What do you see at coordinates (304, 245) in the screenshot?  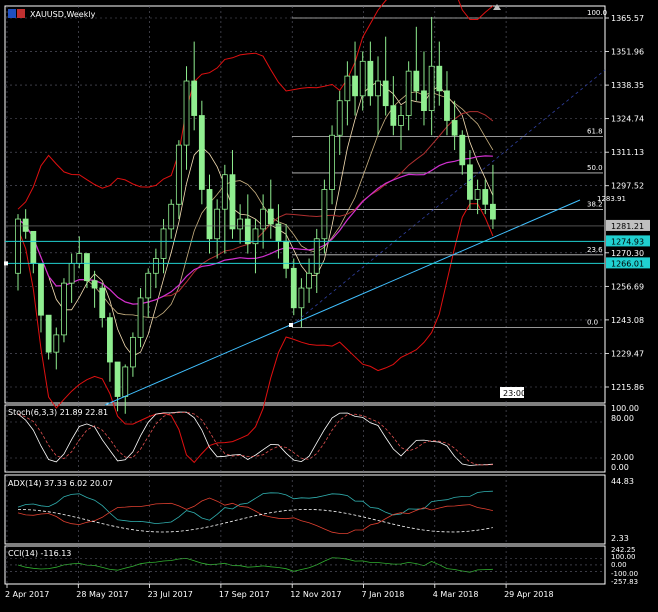 I see `horizontal-lines` at bounding box center [304, 245].